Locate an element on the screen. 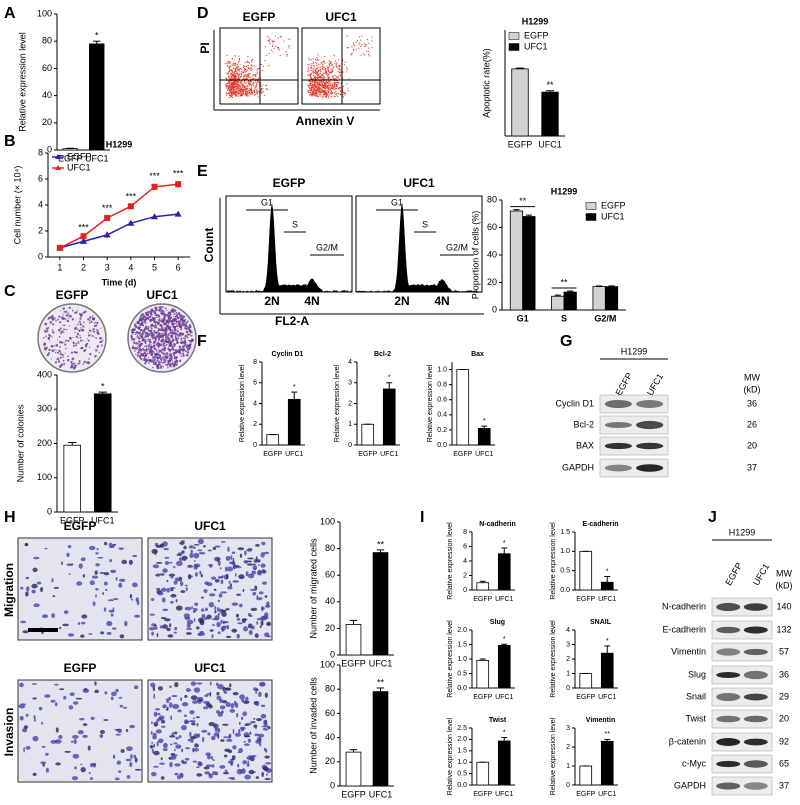 Image resolution: width=800 pixels, height=805 pixels. y-tick-label: 4 is located at coordinates (465, 561).